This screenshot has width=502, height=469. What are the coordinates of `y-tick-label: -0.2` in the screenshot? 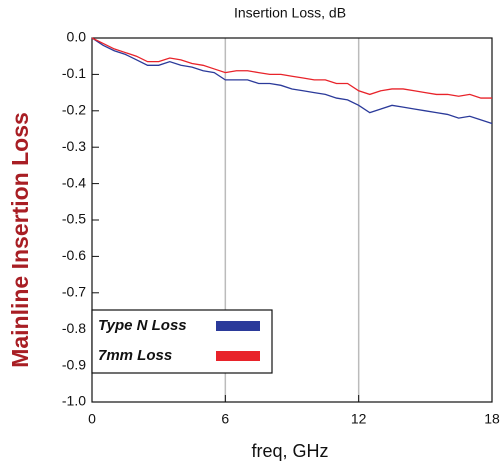 It's located at (74, 110).